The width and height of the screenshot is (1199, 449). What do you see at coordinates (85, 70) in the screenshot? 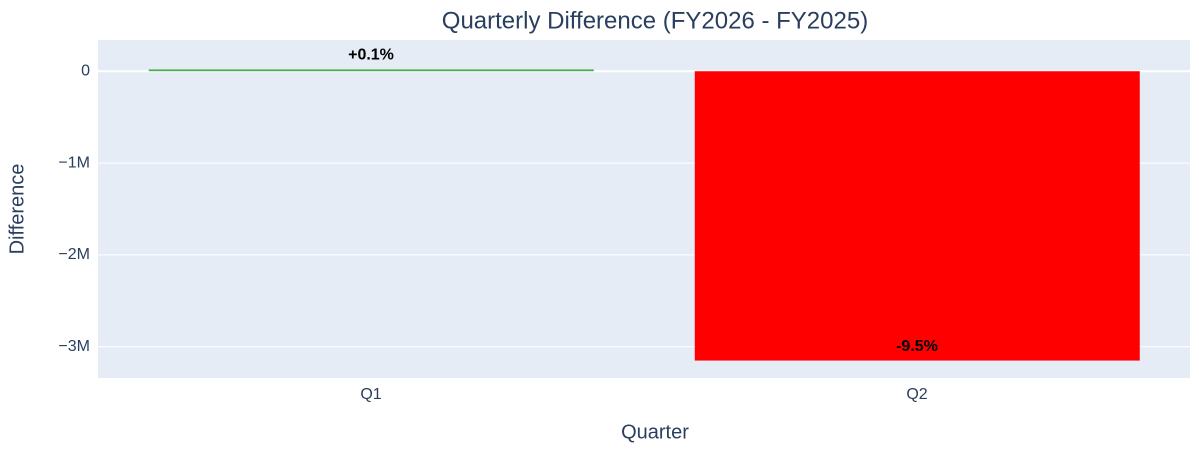
I see `y-tick-label: 0` at bounding box center [85, 70].